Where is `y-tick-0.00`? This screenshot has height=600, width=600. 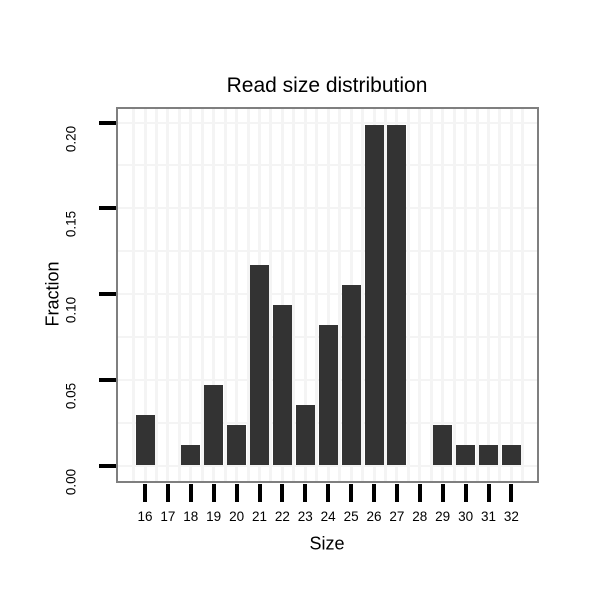
y-tick-0.00 is located at coordinates (107, 465).